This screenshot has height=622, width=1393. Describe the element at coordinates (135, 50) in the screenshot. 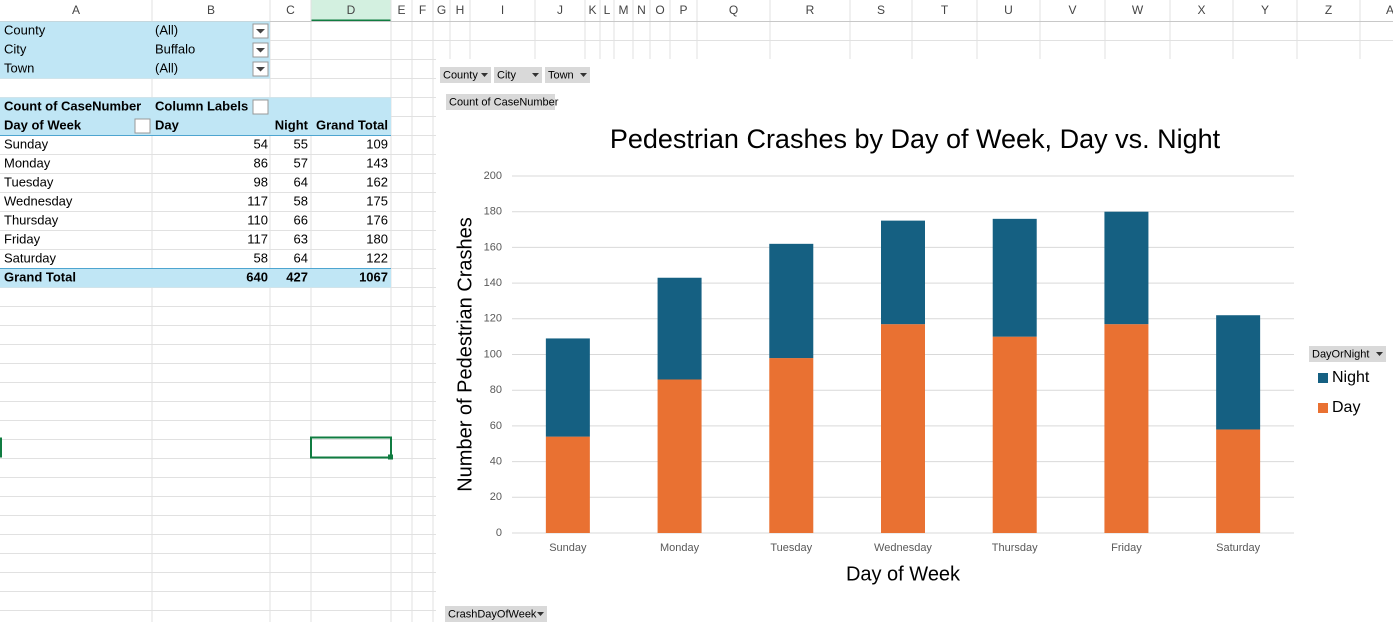

I see `filter-area` at that location.